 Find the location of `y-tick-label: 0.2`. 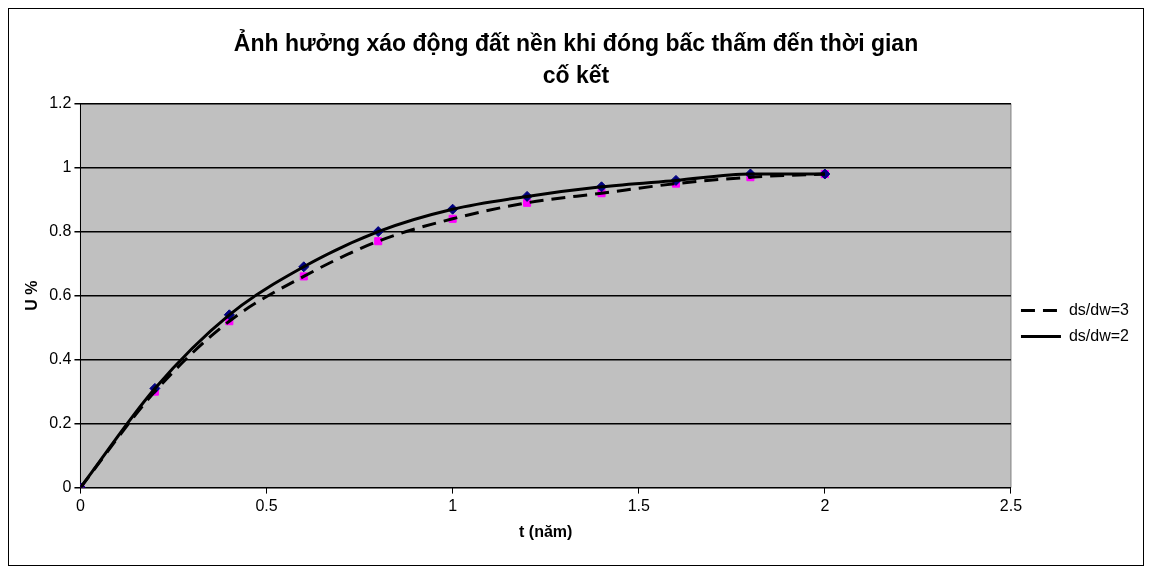

y-tick-label: 0.2 is located at coordinates (60, 423).